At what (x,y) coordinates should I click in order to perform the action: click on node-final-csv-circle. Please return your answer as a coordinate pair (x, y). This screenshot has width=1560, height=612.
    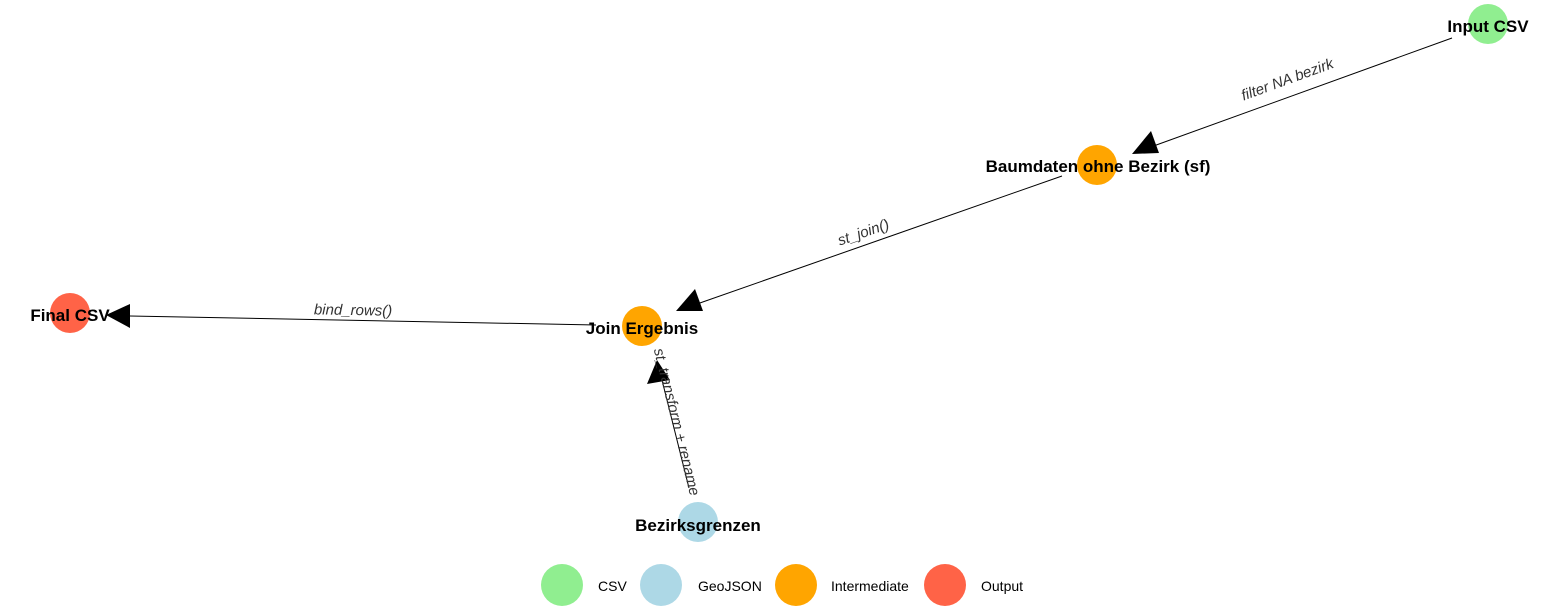
    Looking at the image, I should click on (70, 313).